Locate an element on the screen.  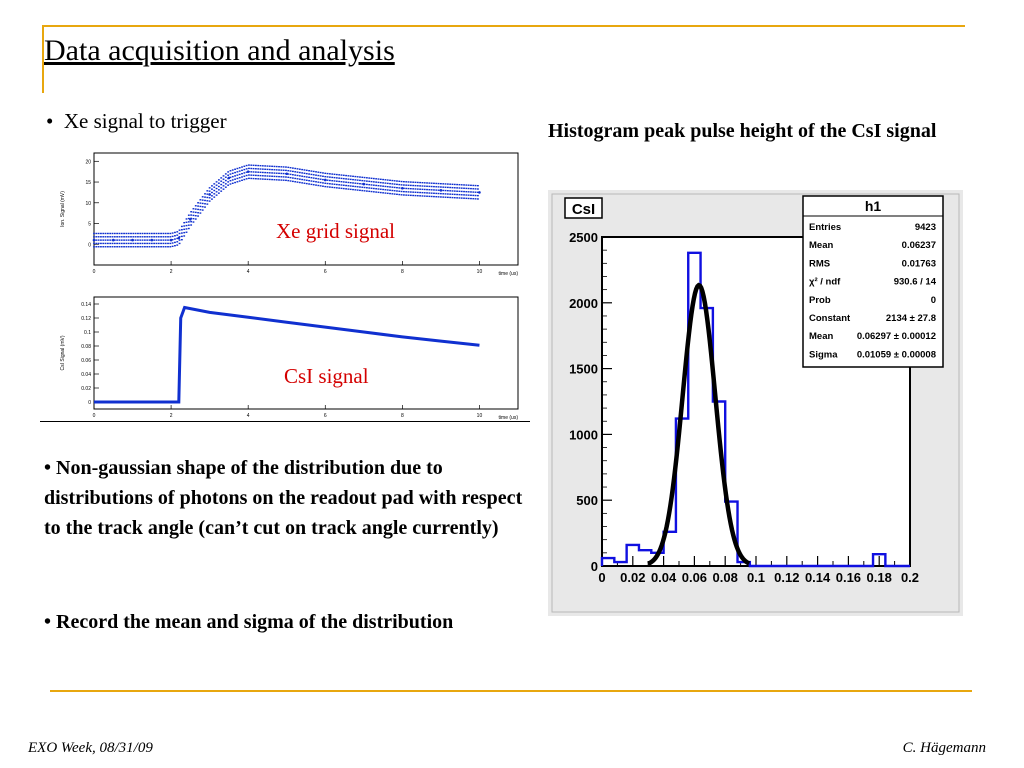
y-tick-label: 20 is located at coordinates (88, 162).